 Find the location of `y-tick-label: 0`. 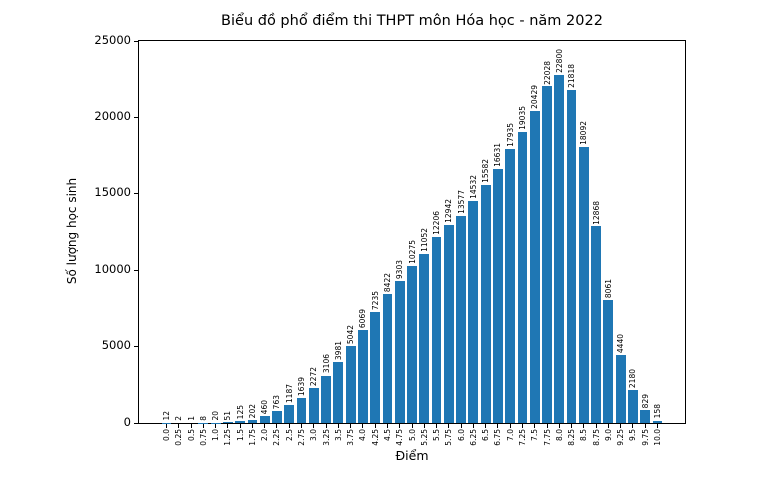

y-tick-label: 0 is located at coordinates (127, 421).